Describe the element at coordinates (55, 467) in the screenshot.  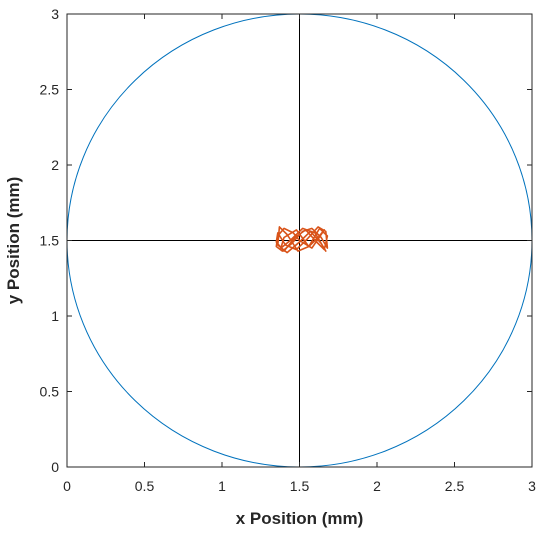
I see `y-tick-label: 0` at that location.